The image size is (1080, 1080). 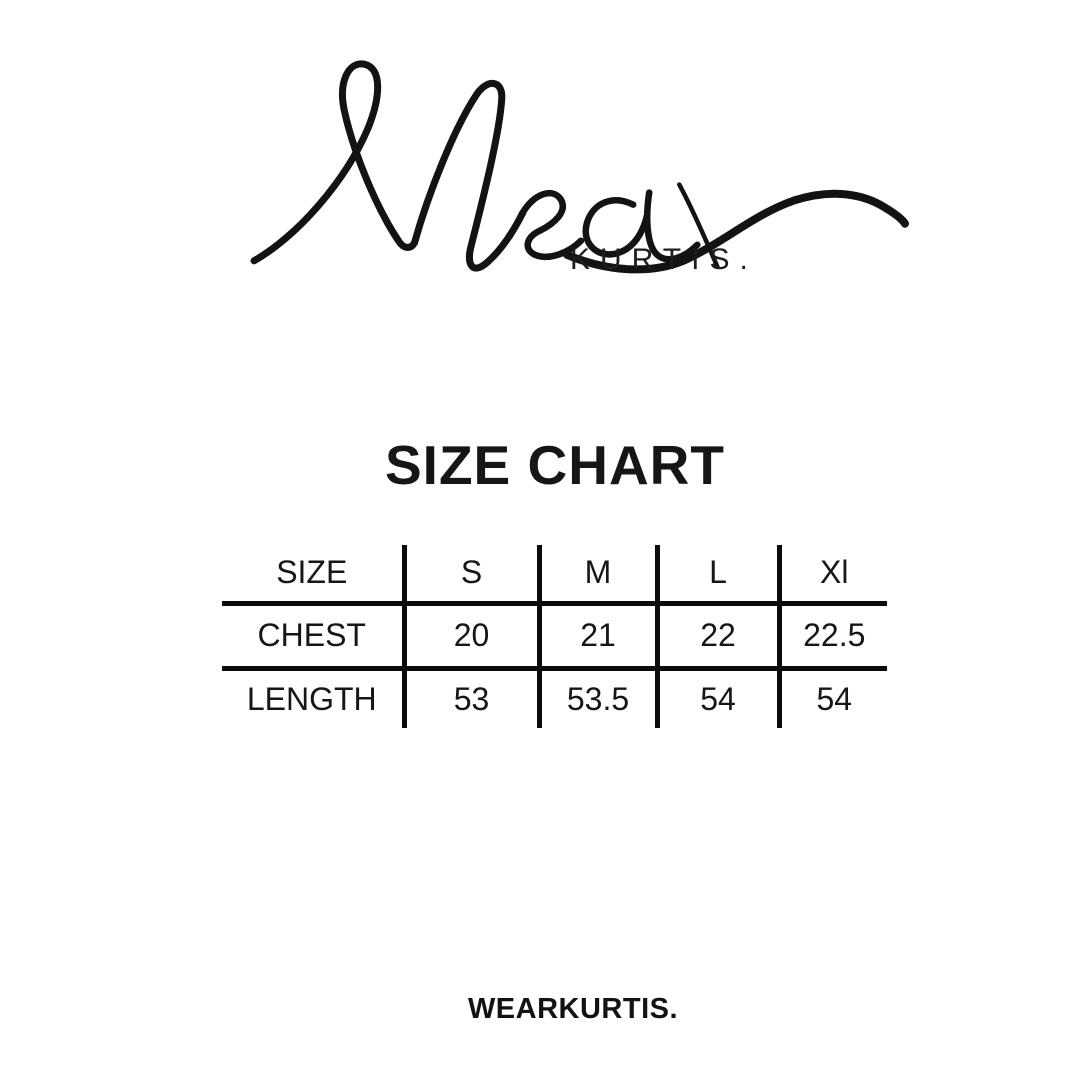 I want to click on row-label-chest: CHEST, so click(x=313, y=635).